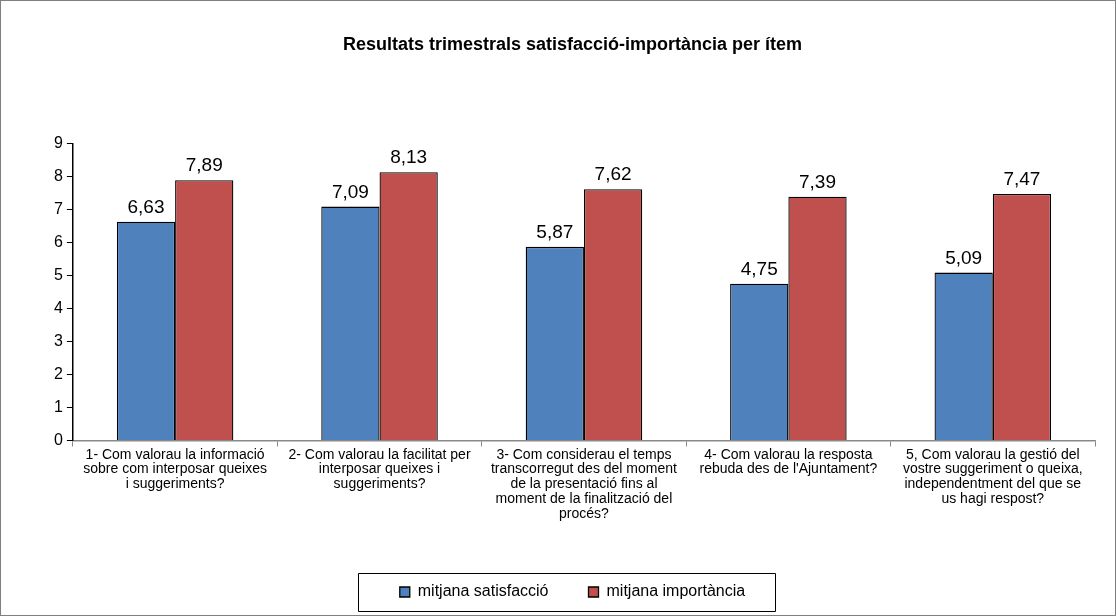  What do you see at coordinates (58, 241) in the screenshot?
I see `y-tick-label: 6` at bounding box center [58, 241].